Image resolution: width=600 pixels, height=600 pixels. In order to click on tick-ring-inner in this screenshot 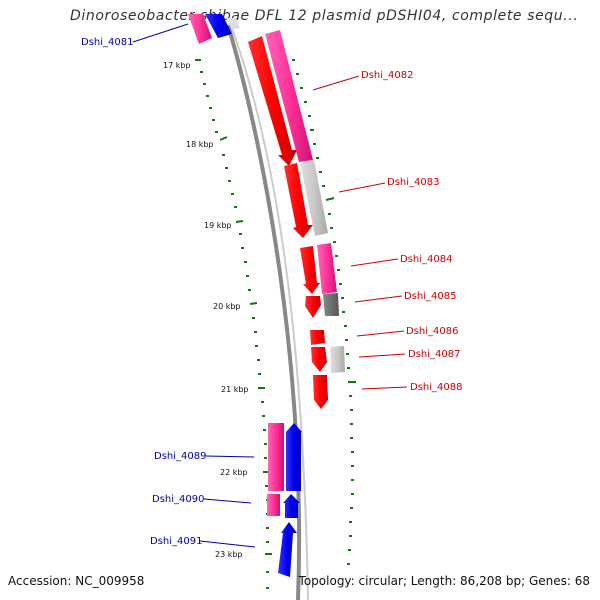, I will do `click(233, 324)`.